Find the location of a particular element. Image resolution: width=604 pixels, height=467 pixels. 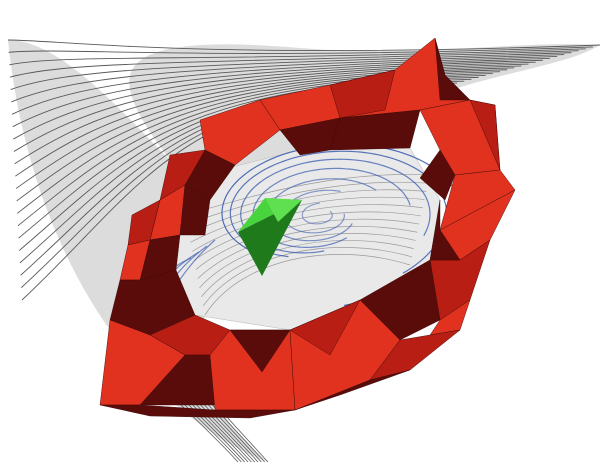

green-face-mid is located at coordinates (283, 210).